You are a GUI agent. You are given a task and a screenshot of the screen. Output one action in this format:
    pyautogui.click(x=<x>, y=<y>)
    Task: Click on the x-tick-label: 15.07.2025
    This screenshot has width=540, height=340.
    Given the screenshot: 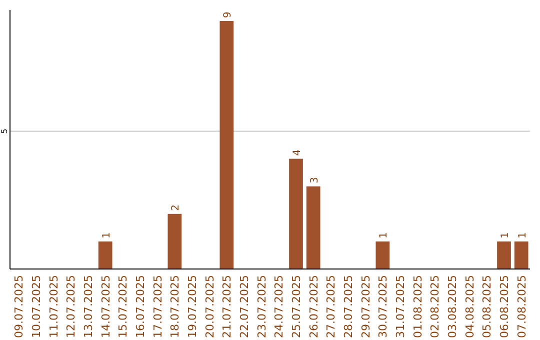 What is the action you would take?
    pyautogui.click(x=123, y=306)
    